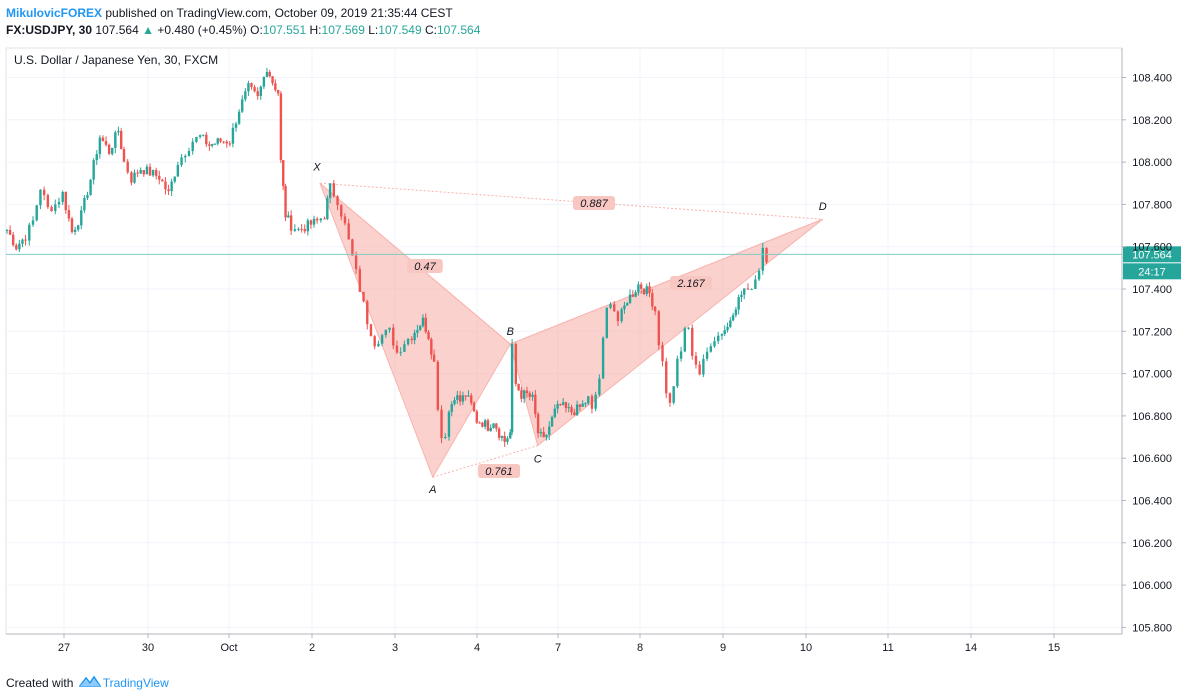  What do you see at coordinates (373, 30) in the screenshot?
I see `low-label: L:` at bounding box center [373, 30].